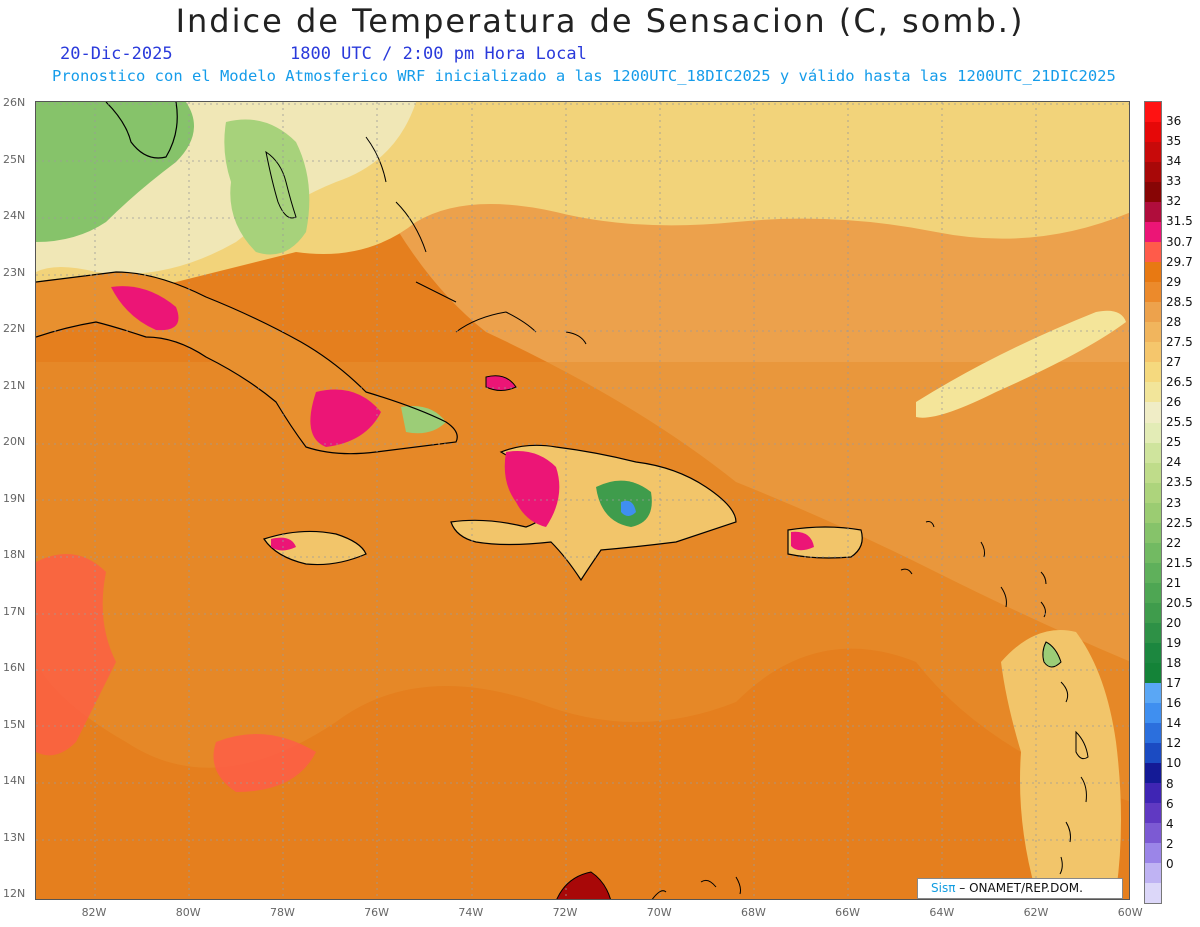  What do you see at coordinates (14, 498) in the screenshot?
I see `lat-label: 19N` at bounding box center [14, 498].